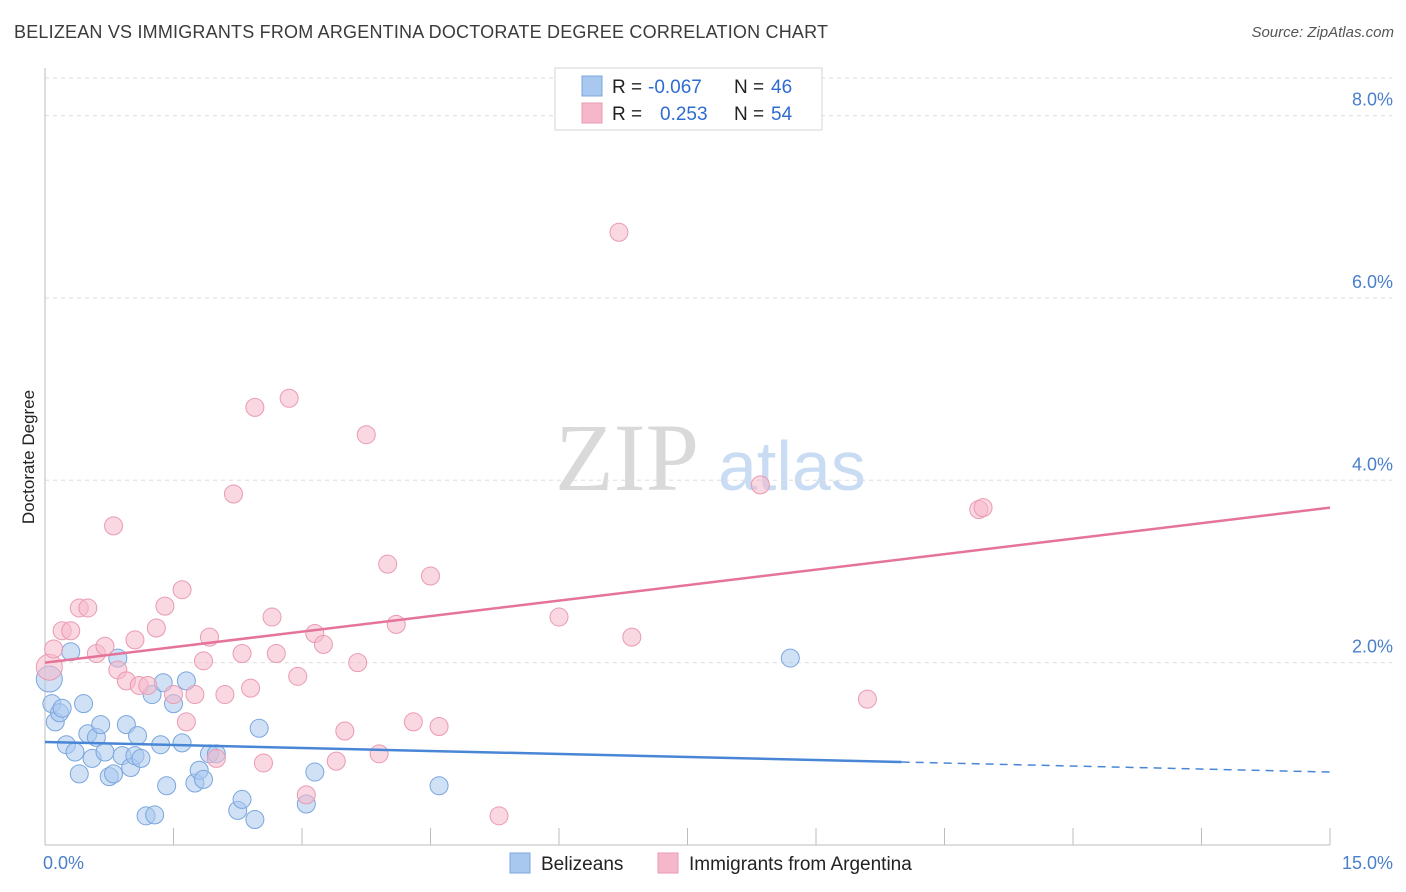 The width and height of the screenshot is (1406, 892). Describe the element at coordinates (688, 99) in the screenshot. I see `correlation-legend: R = -0.067 N = 46 R = 0.253 N = 54` at that location.